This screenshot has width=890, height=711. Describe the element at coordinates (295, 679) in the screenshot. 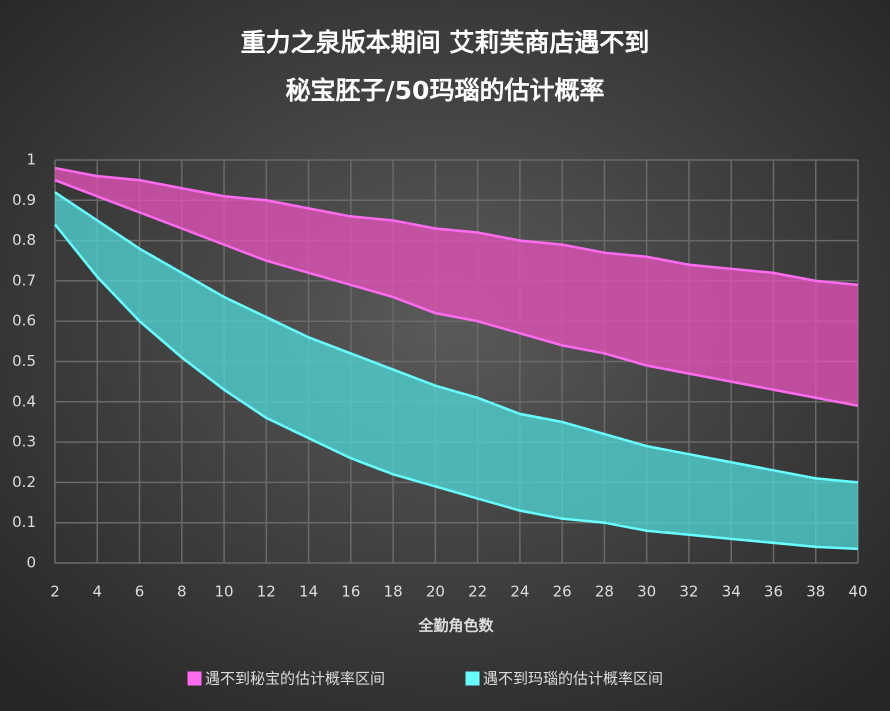

I see `legend-label: 遇不到秘宝的估计概率区间` at that location.